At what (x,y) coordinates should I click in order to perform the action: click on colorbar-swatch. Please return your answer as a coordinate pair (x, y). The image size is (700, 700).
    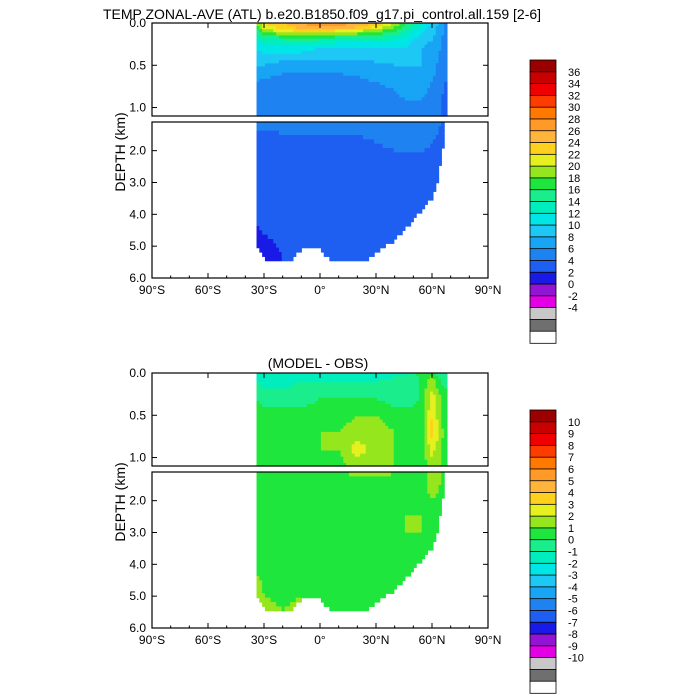
    Looking at the image, I should click on (543, 184).